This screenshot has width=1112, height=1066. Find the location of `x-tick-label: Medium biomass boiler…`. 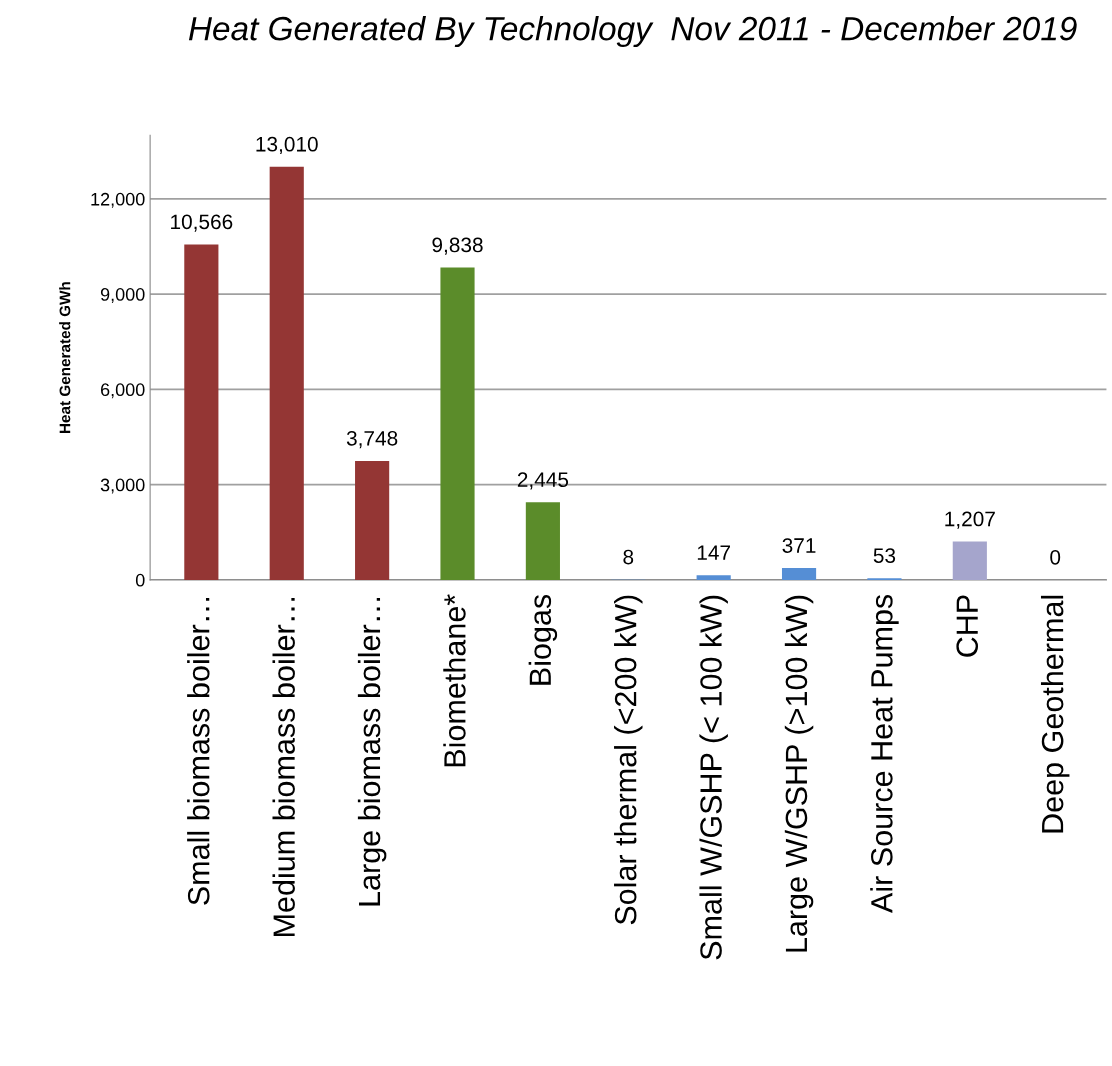

x-tick-label: Medium biomass boiler… is located at coordinates (283, 766).